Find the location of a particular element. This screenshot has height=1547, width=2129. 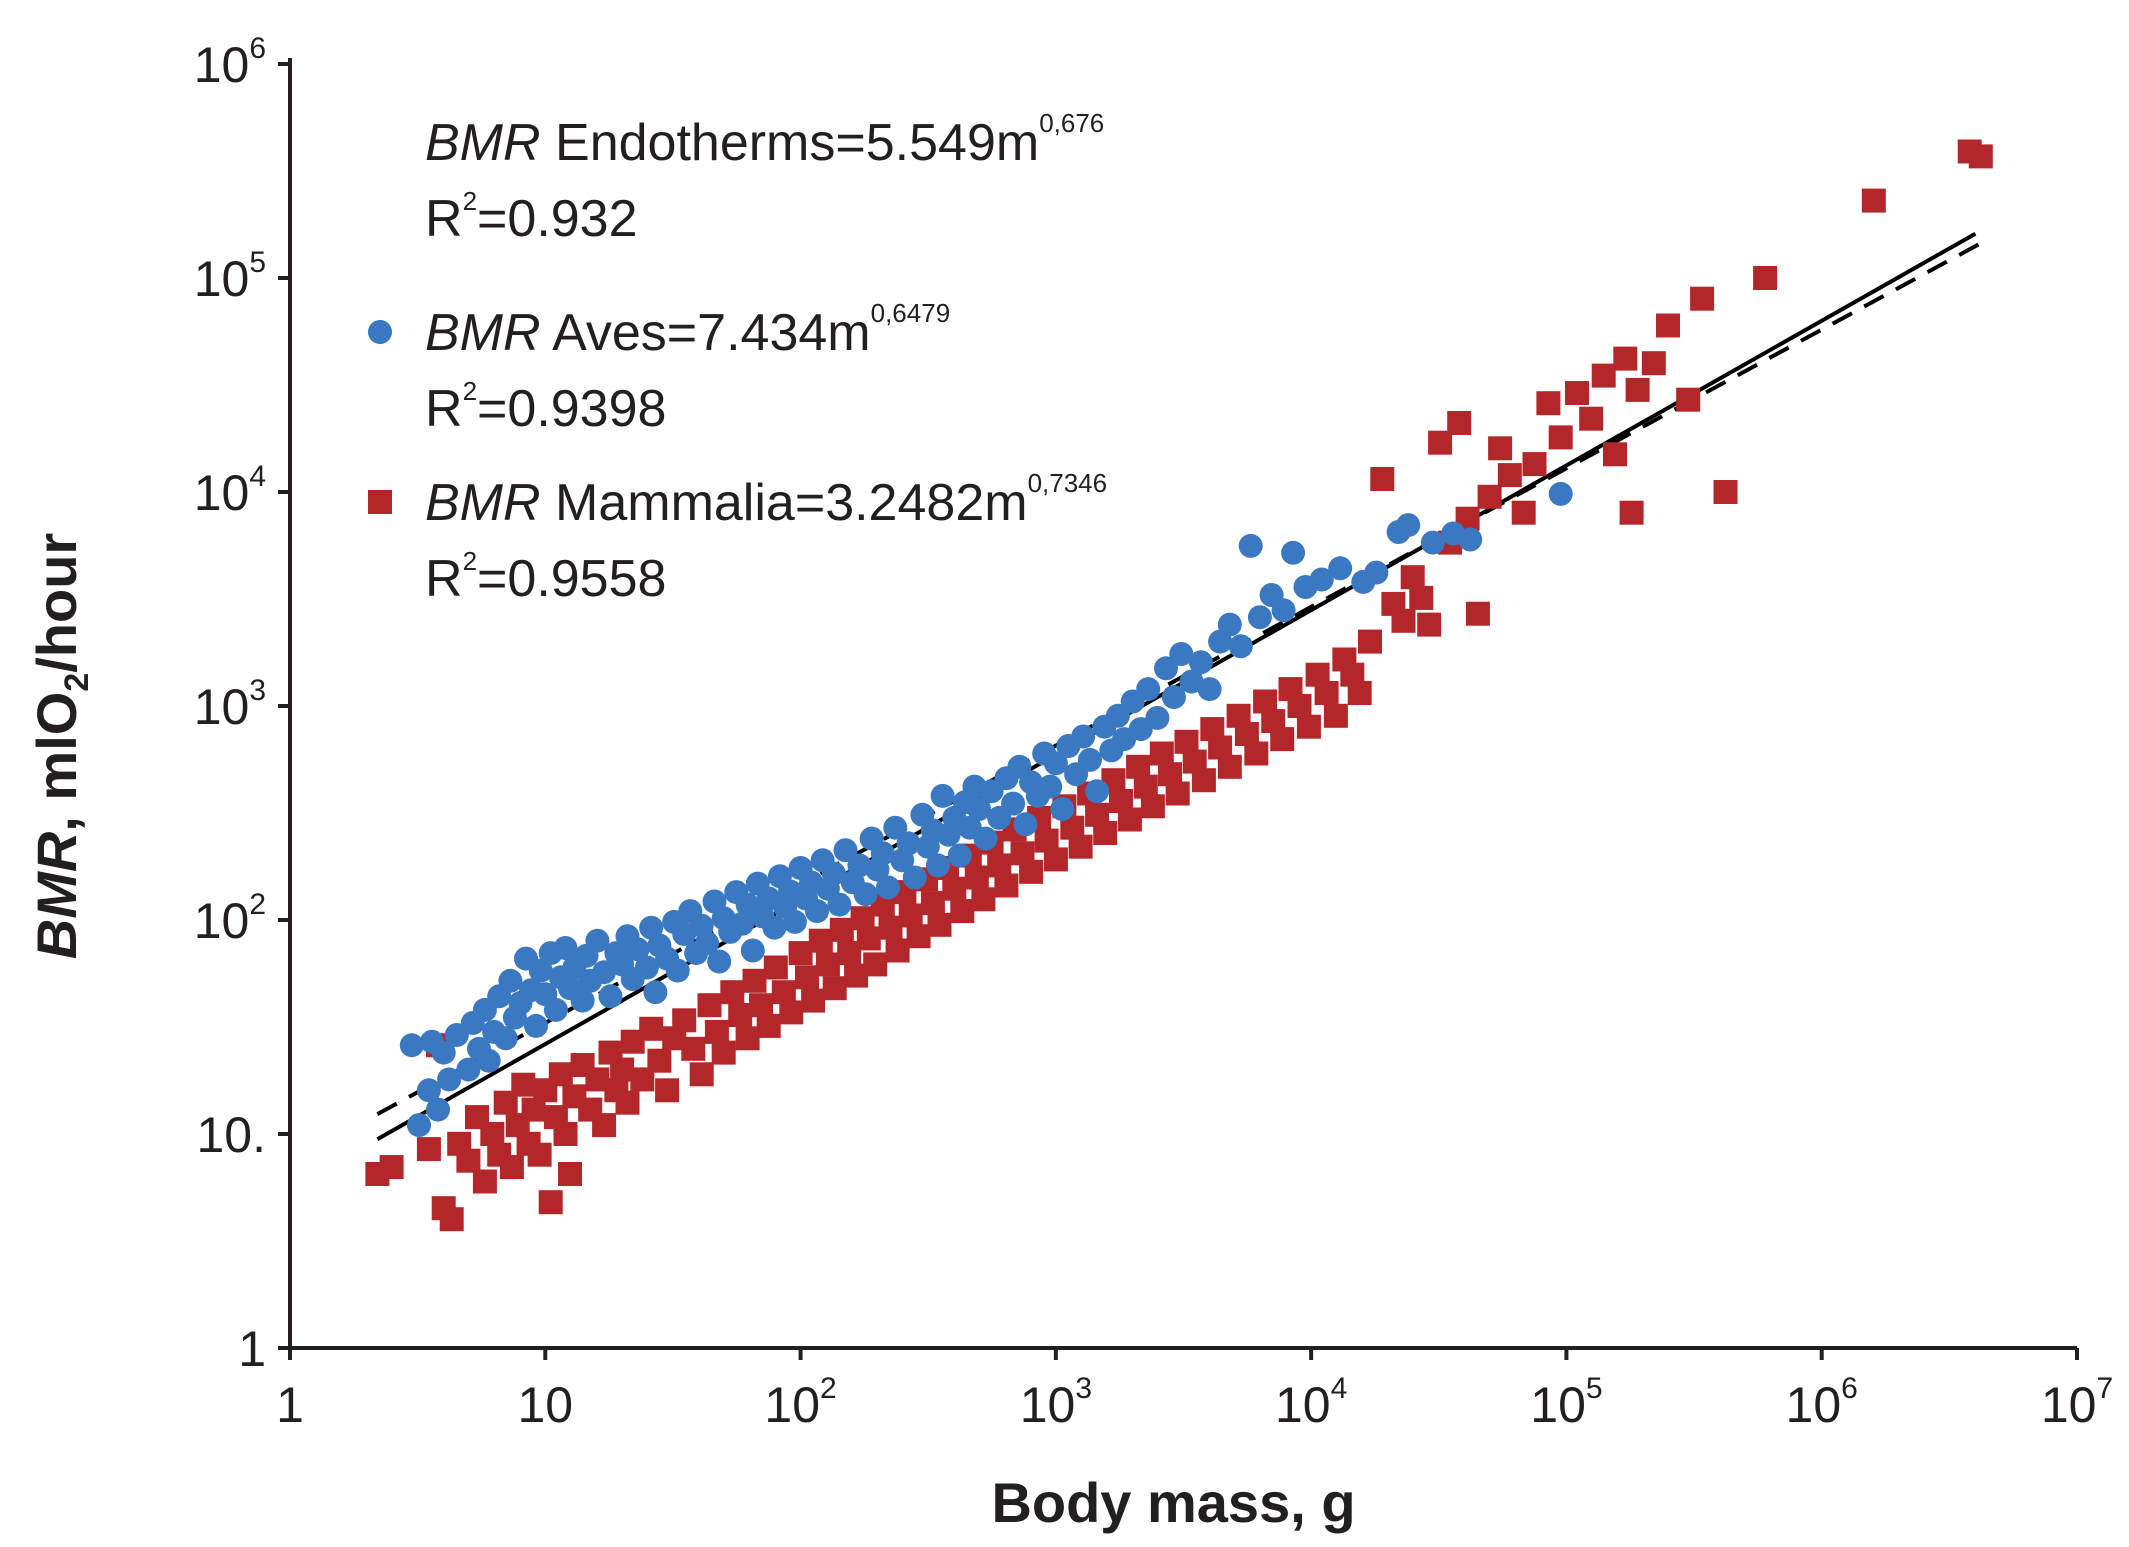

x-tick-base-2: 10 is located at coordinates (792, 1405).